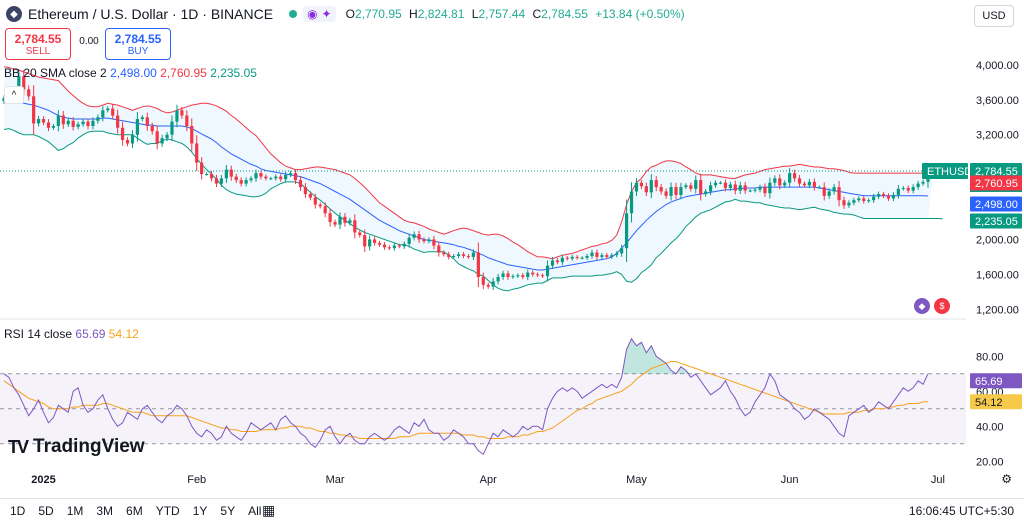 Image resolution: width=1024 pixels, height=525 pixels. What do you see at coordinates (319, 14) in the screenshot?
I see `header-icon-group: ◉ ✦` at bounding box center [319, 14].